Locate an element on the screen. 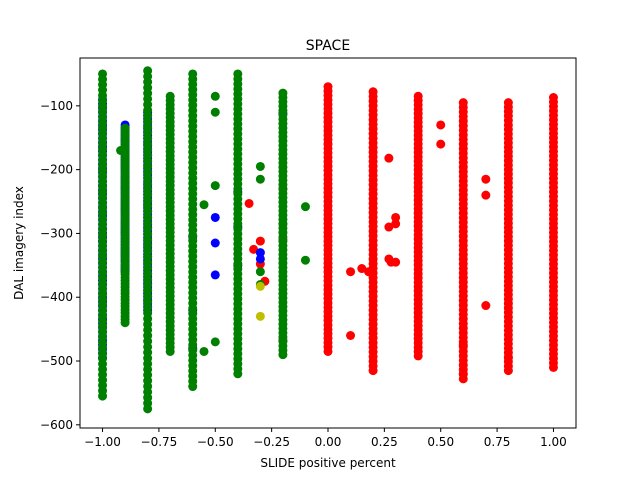 The width and height of the screenshot is (640, 480). x-tick-label: 0.75 is located at coordinates (497, 442).